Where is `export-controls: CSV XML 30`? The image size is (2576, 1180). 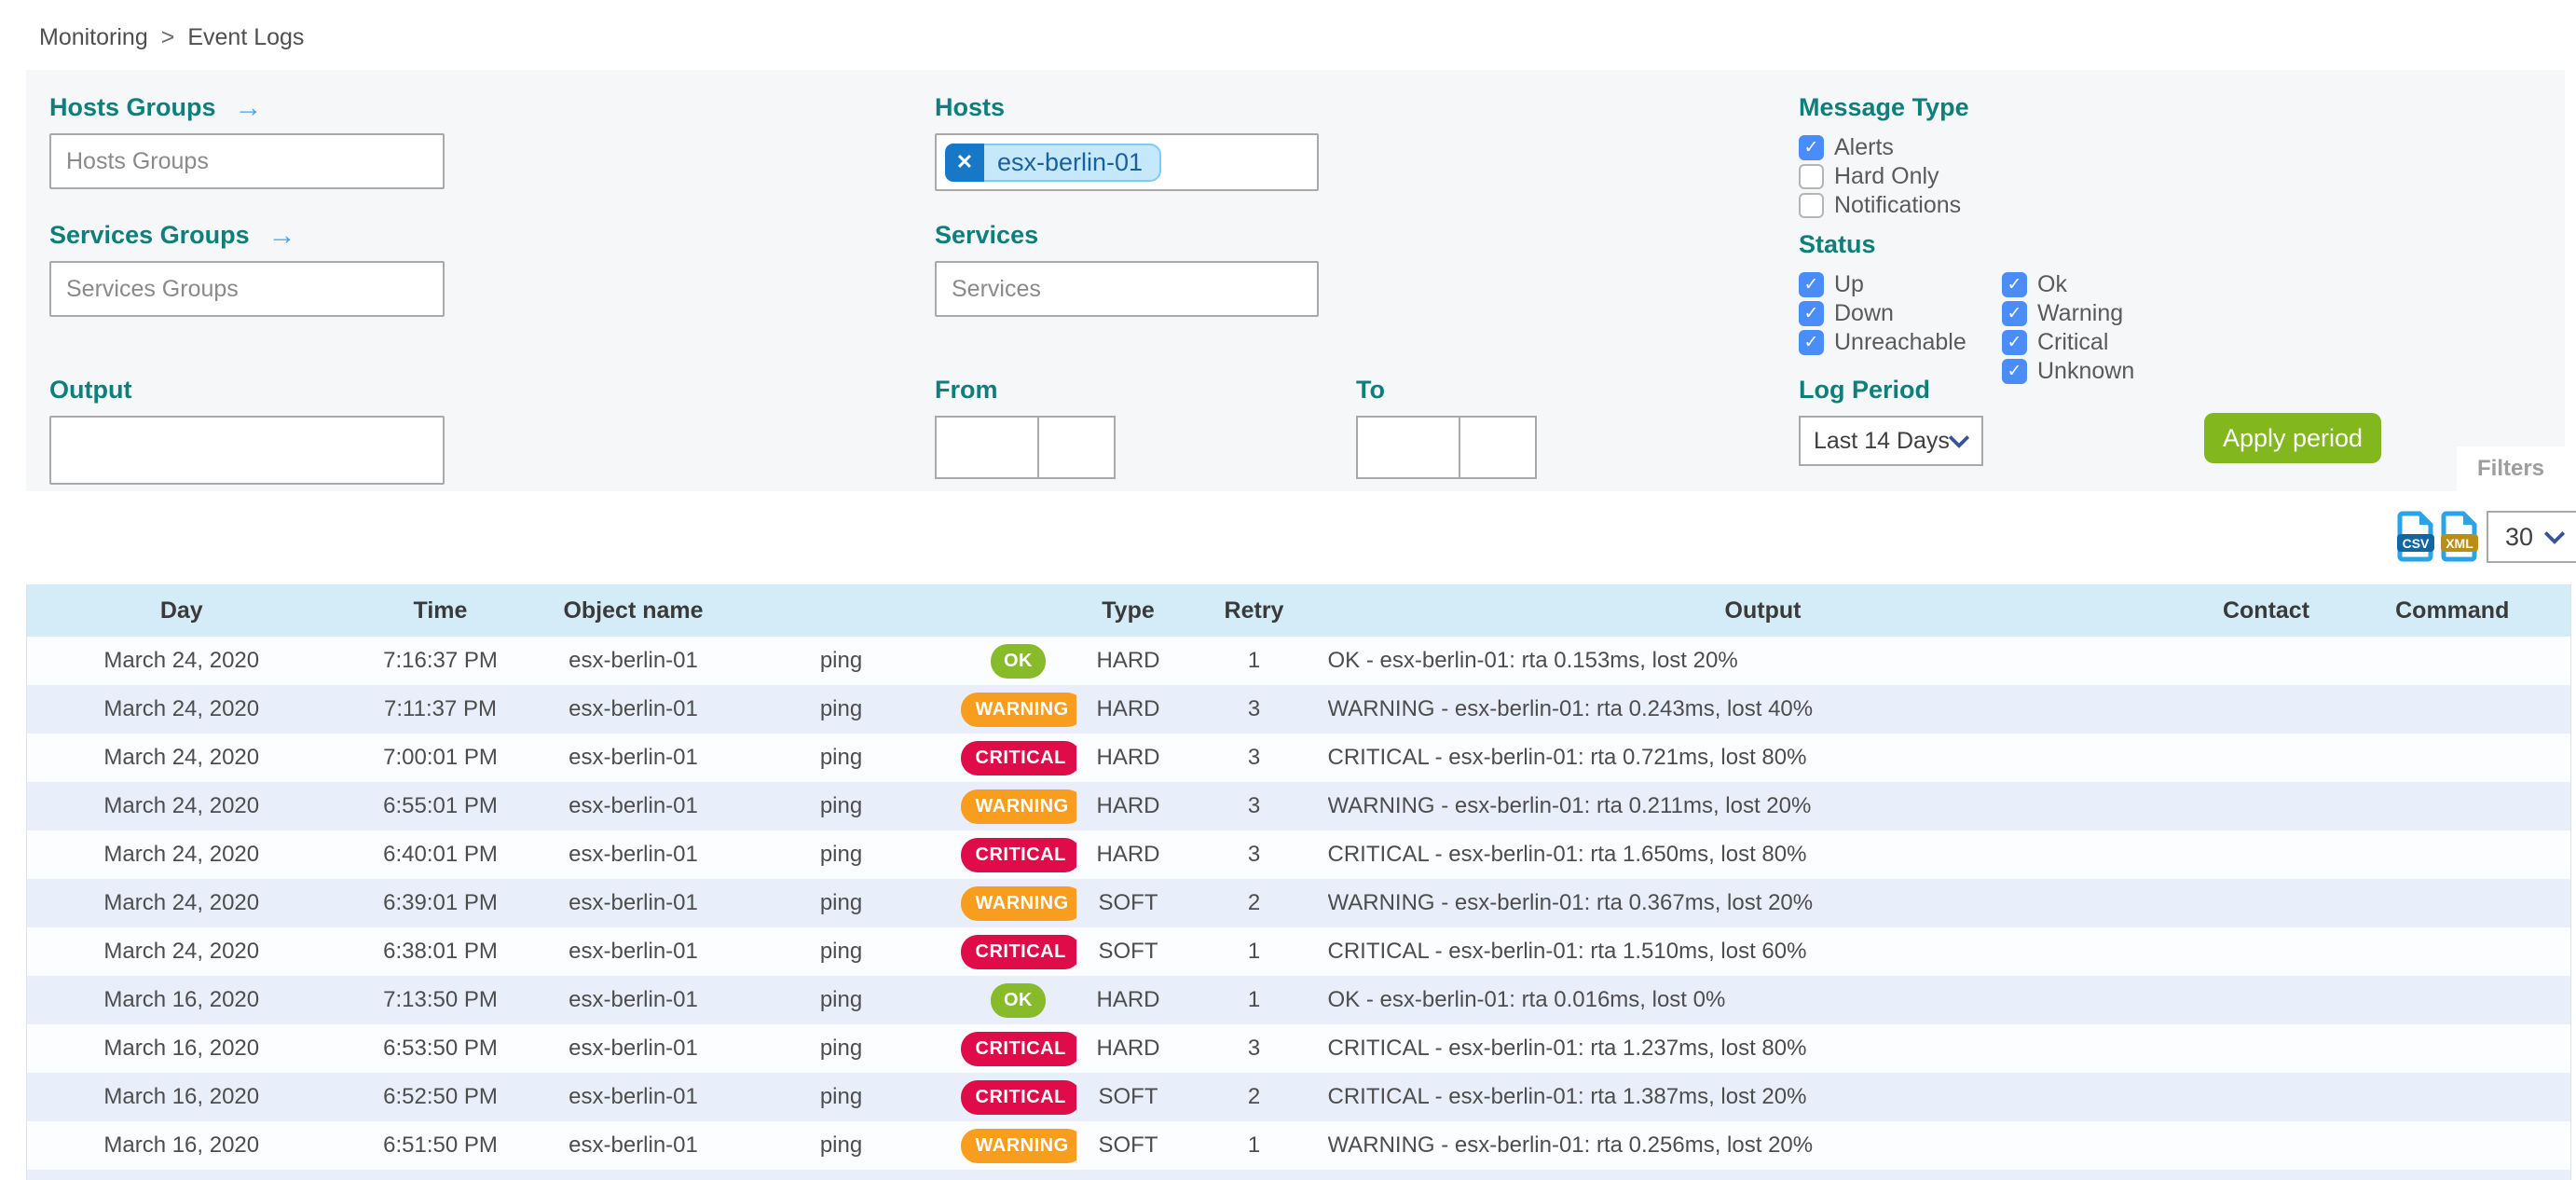 export-controls: CSV XML 30 is located at coordinates (2486, 537).